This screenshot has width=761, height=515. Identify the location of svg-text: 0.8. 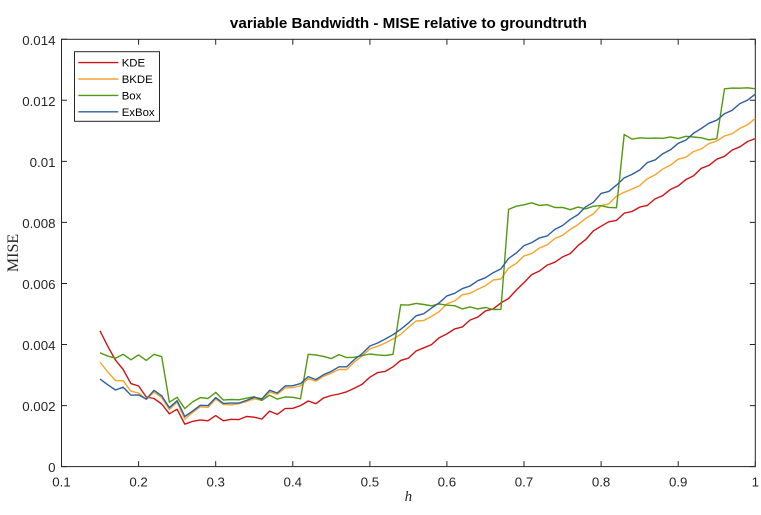
(601, 482).